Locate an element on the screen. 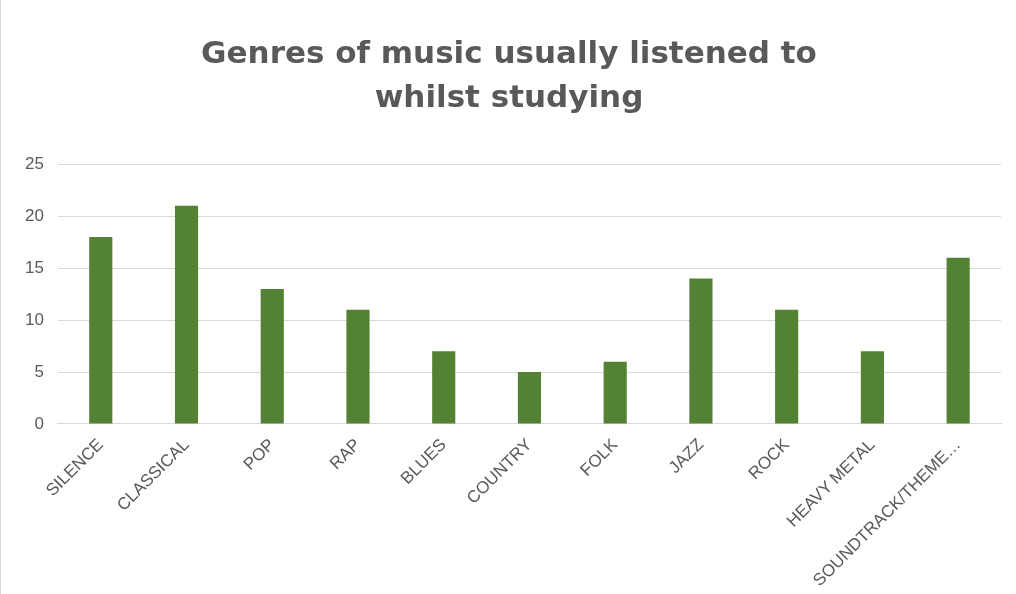 This screenshot has height=594, width=1016. chart-title: Genres of music usually listened to whilst studying is located at coordinates (509, 74).